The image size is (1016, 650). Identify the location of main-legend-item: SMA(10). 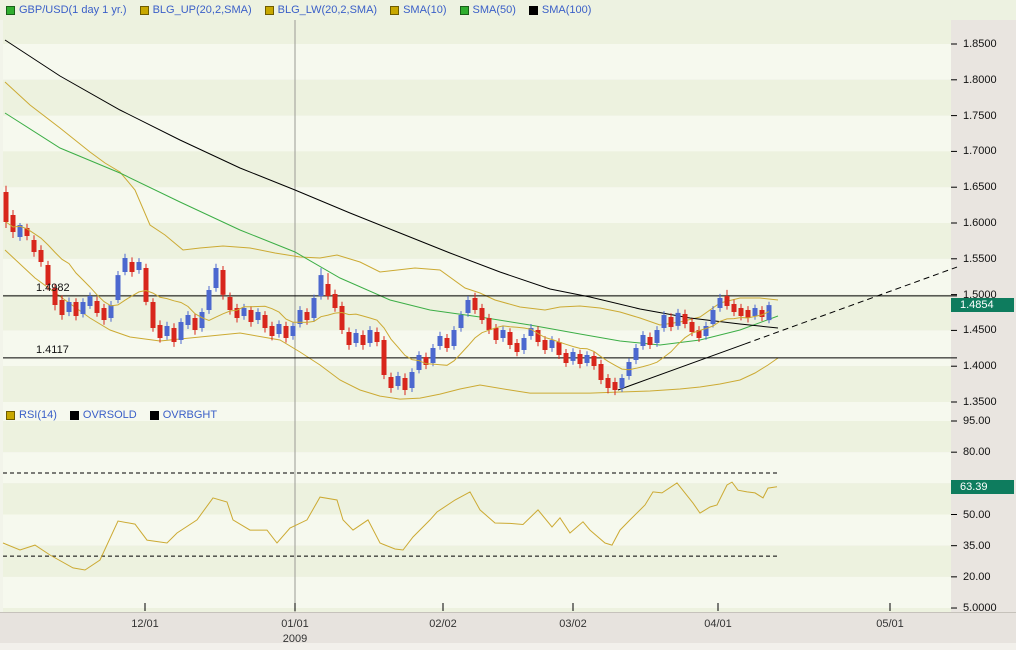
(418, 10).